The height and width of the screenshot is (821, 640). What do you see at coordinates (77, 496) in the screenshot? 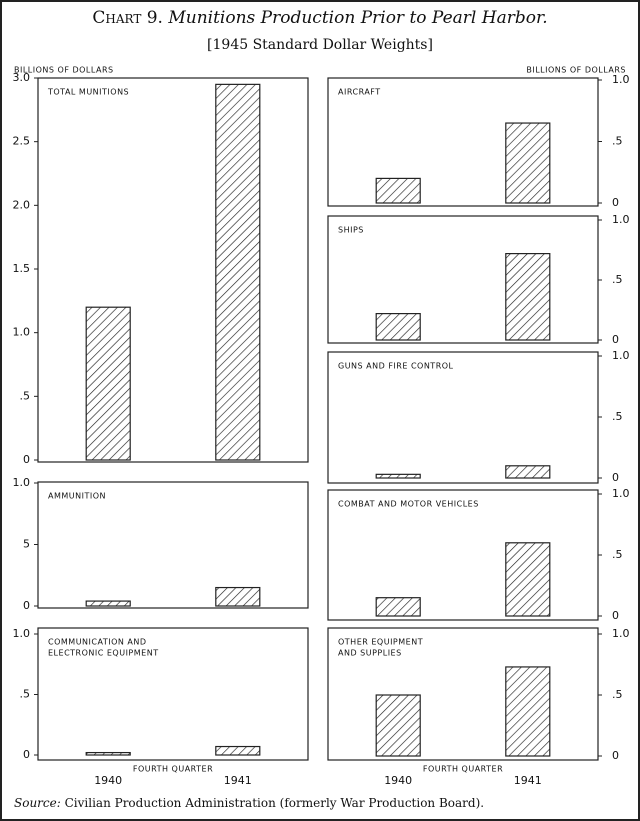
I see `panel-title: AMMUNITION` at bounding box center [77, 496].